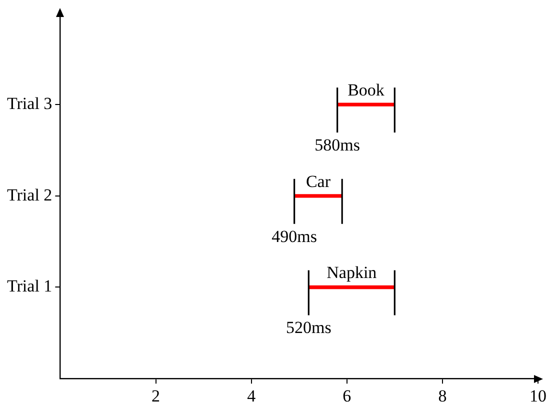 The image size is (552, 412). What do you see at coordinates (352, 272) in the screenshot?
I see `data-label: Napkin` at bounding box center [352, 272].